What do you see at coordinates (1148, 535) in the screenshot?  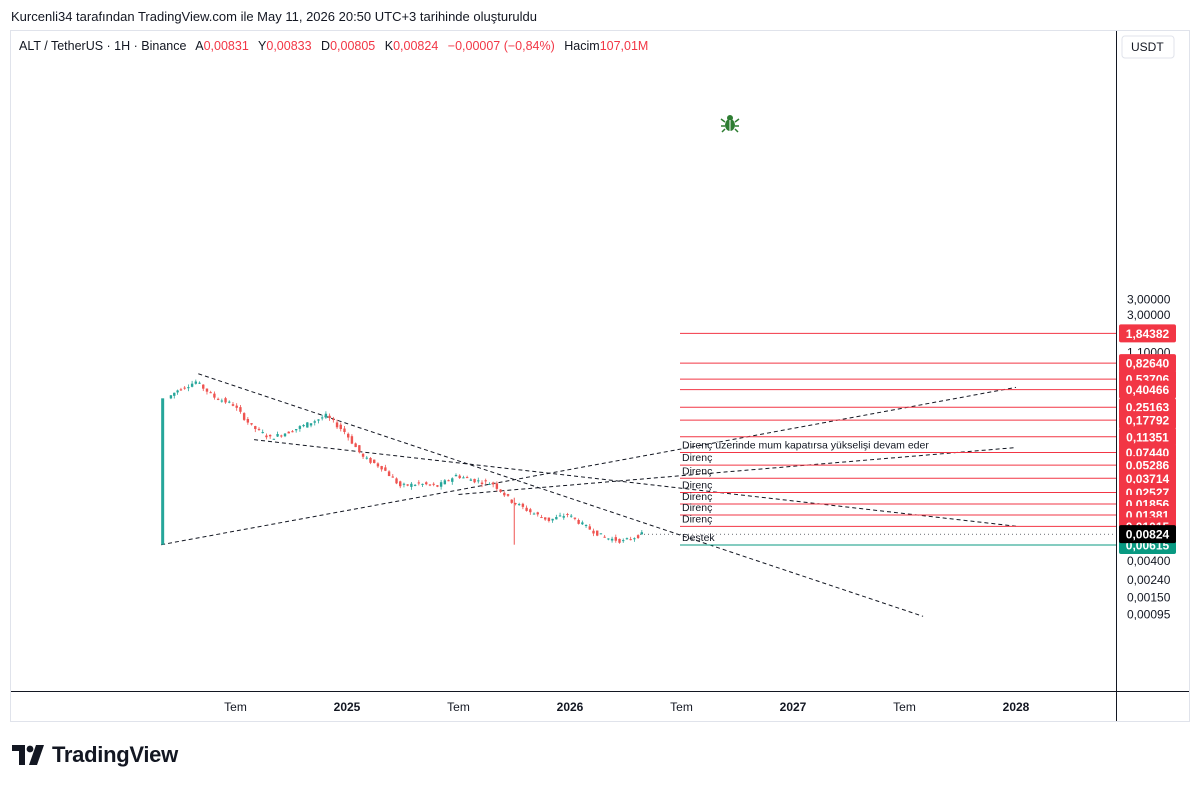 I see `price-badge-label: 0,00824` at bounding box center [1148, 535].